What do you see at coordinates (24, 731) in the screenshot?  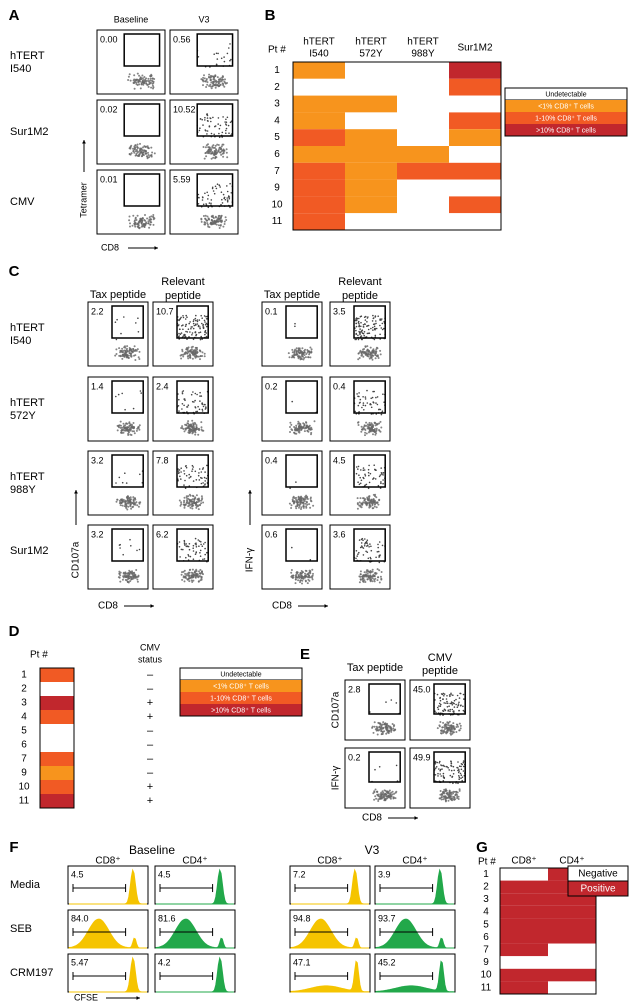 I see `patient-label: 5` at bounding box center [24, 731].